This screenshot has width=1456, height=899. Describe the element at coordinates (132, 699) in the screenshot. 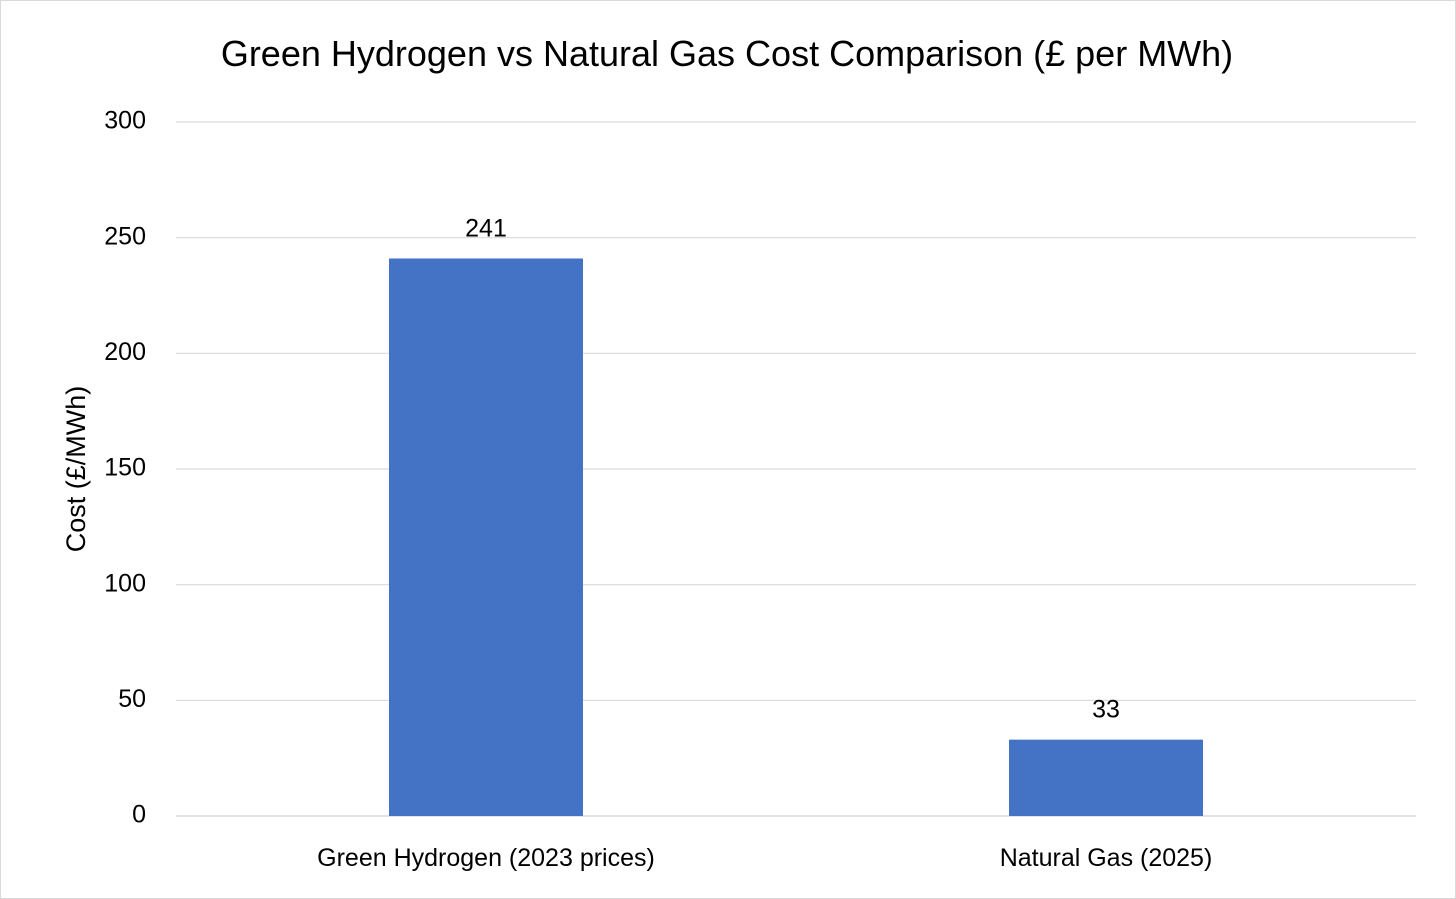

I see `y-tick-label: 50` at that location.